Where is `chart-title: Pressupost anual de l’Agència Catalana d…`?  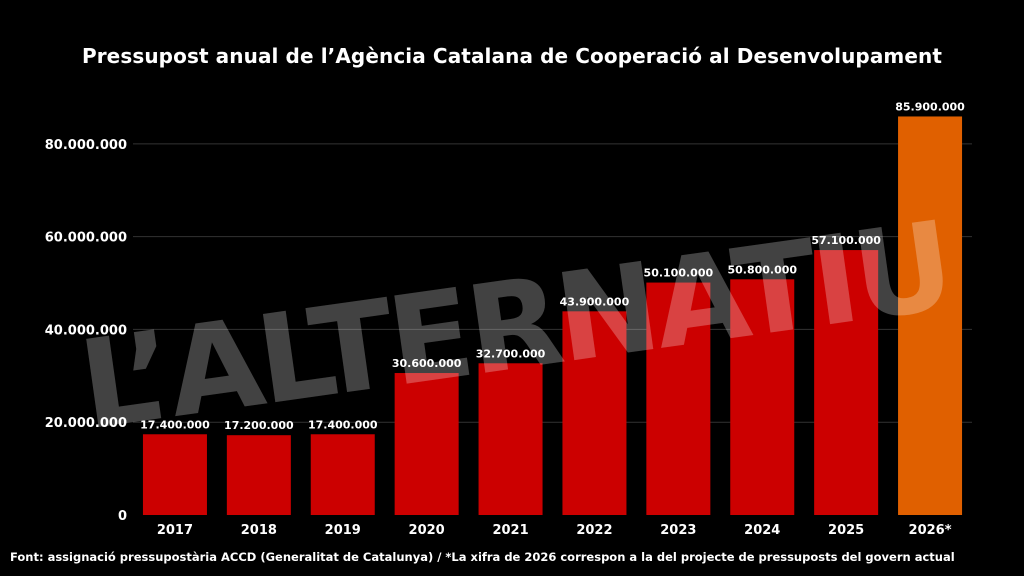
chart-title: Pressupost anual de l’Agència Catalana d… is located at coordinates (512, 56).